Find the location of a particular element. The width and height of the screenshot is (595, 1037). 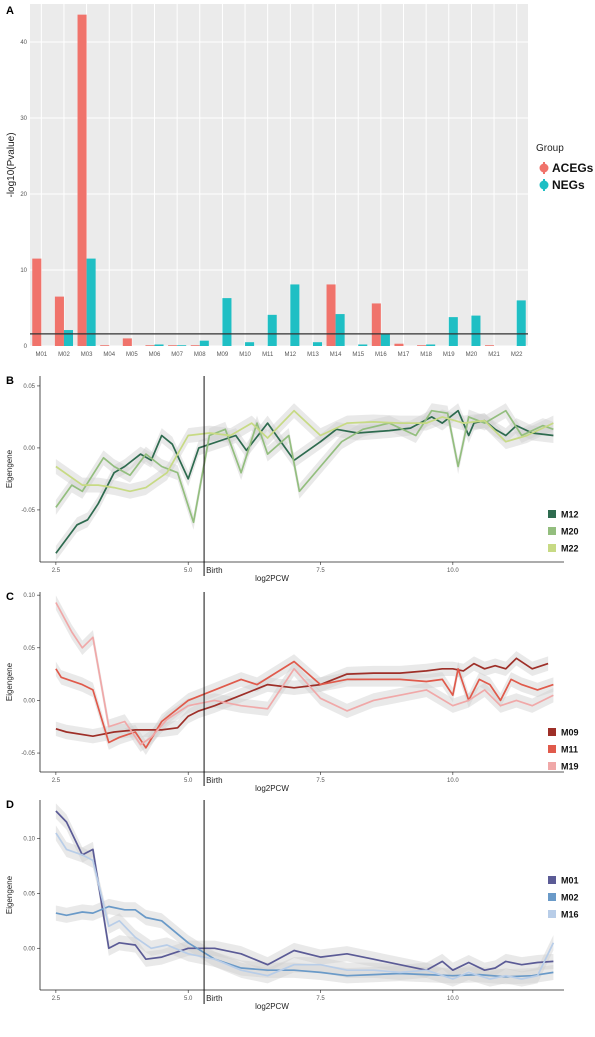

x-tick-label: M03 is located at coordinates (87, 355).